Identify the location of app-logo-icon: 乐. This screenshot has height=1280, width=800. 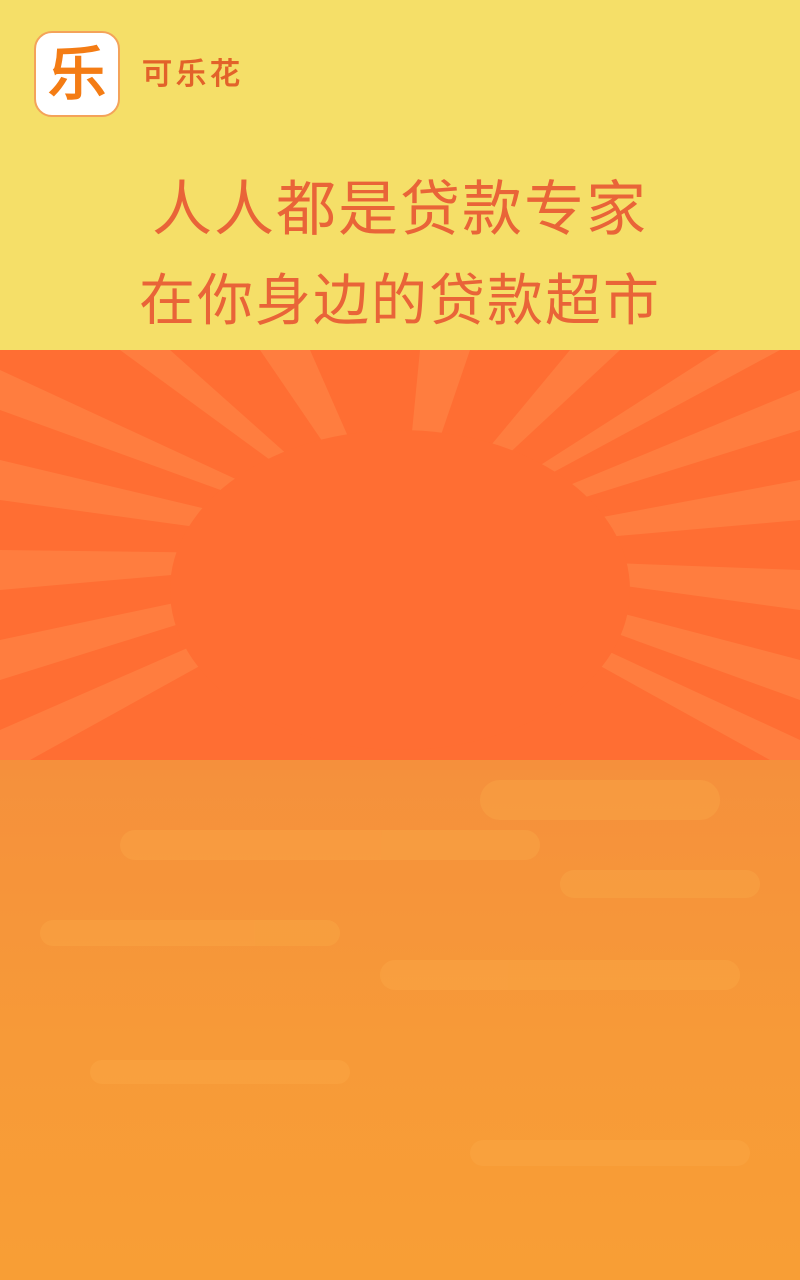
(77, 74).